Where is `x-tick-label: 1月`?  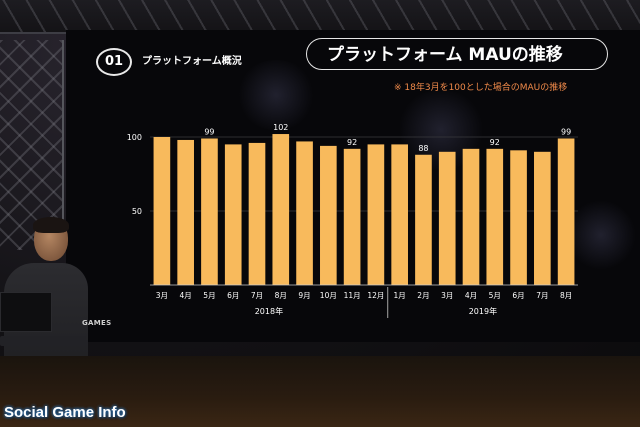
x-tick-label: 1月 is located at coordinates (400, 295).